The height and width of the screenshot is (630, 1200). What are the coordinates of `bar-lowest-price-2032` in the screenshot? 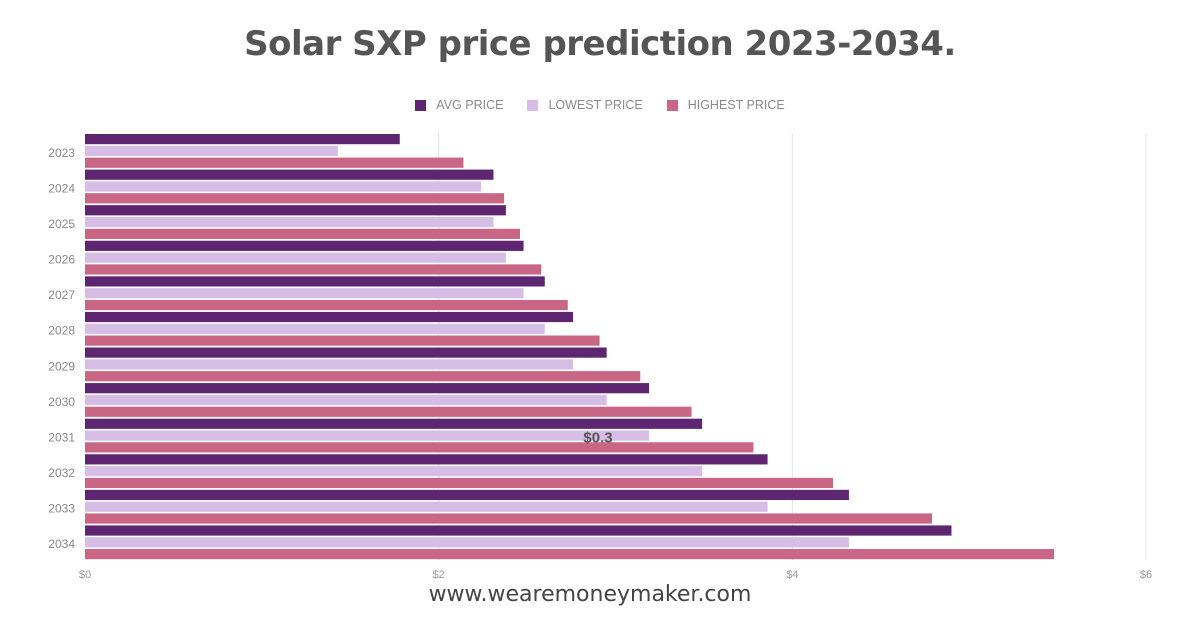 It's located at (394, 471).